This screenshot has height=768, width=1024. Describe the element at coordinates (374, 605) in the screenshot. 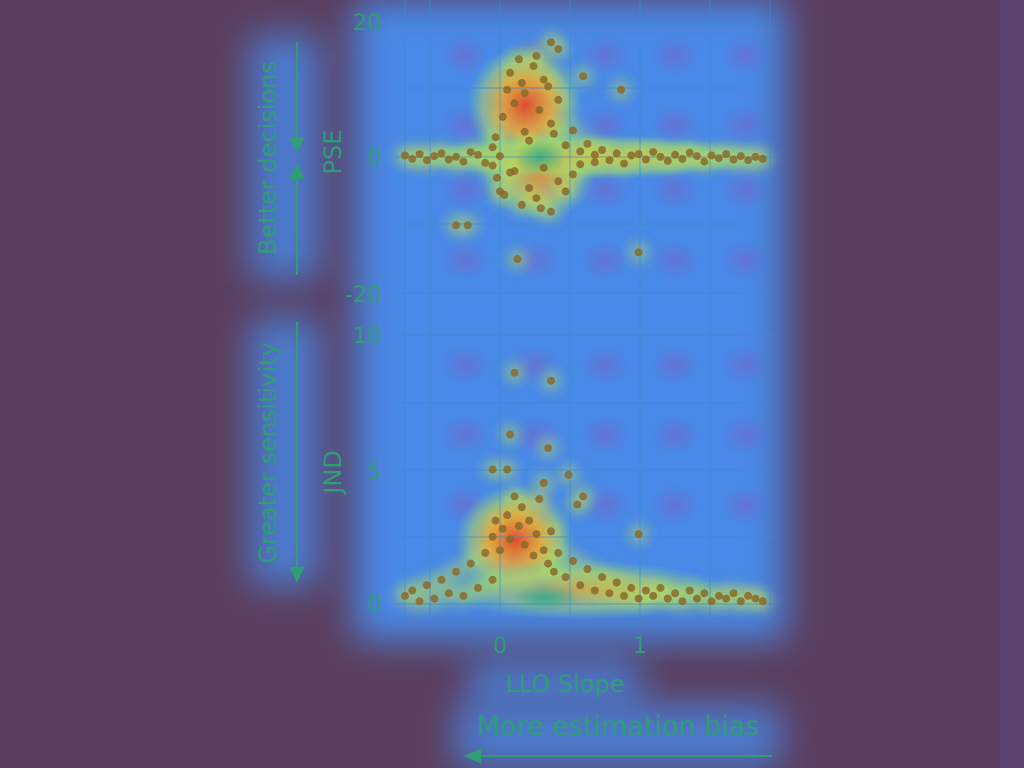

I see `bottom-ytick-label: 0` at that location.